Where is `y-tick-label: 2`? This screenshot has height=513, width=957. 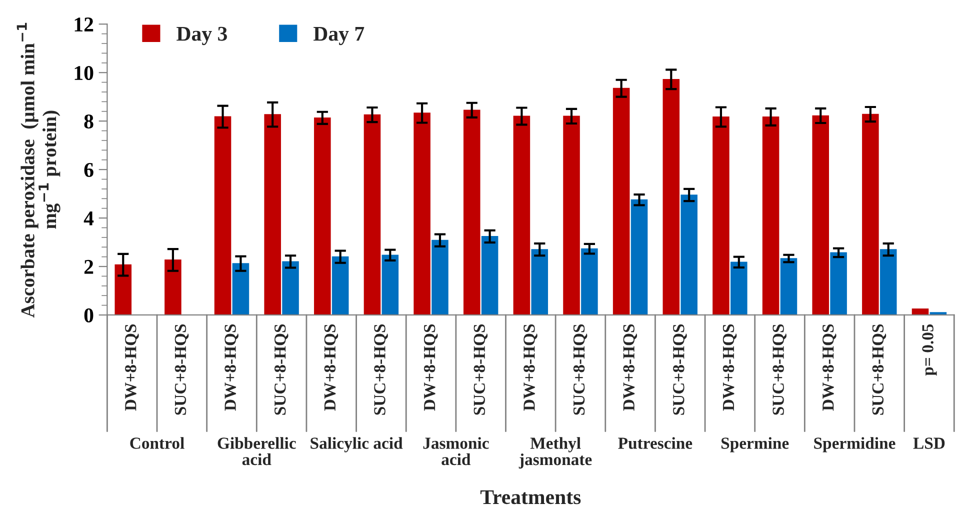
y-tick-label: 2 is located at coordinates (89, 267).